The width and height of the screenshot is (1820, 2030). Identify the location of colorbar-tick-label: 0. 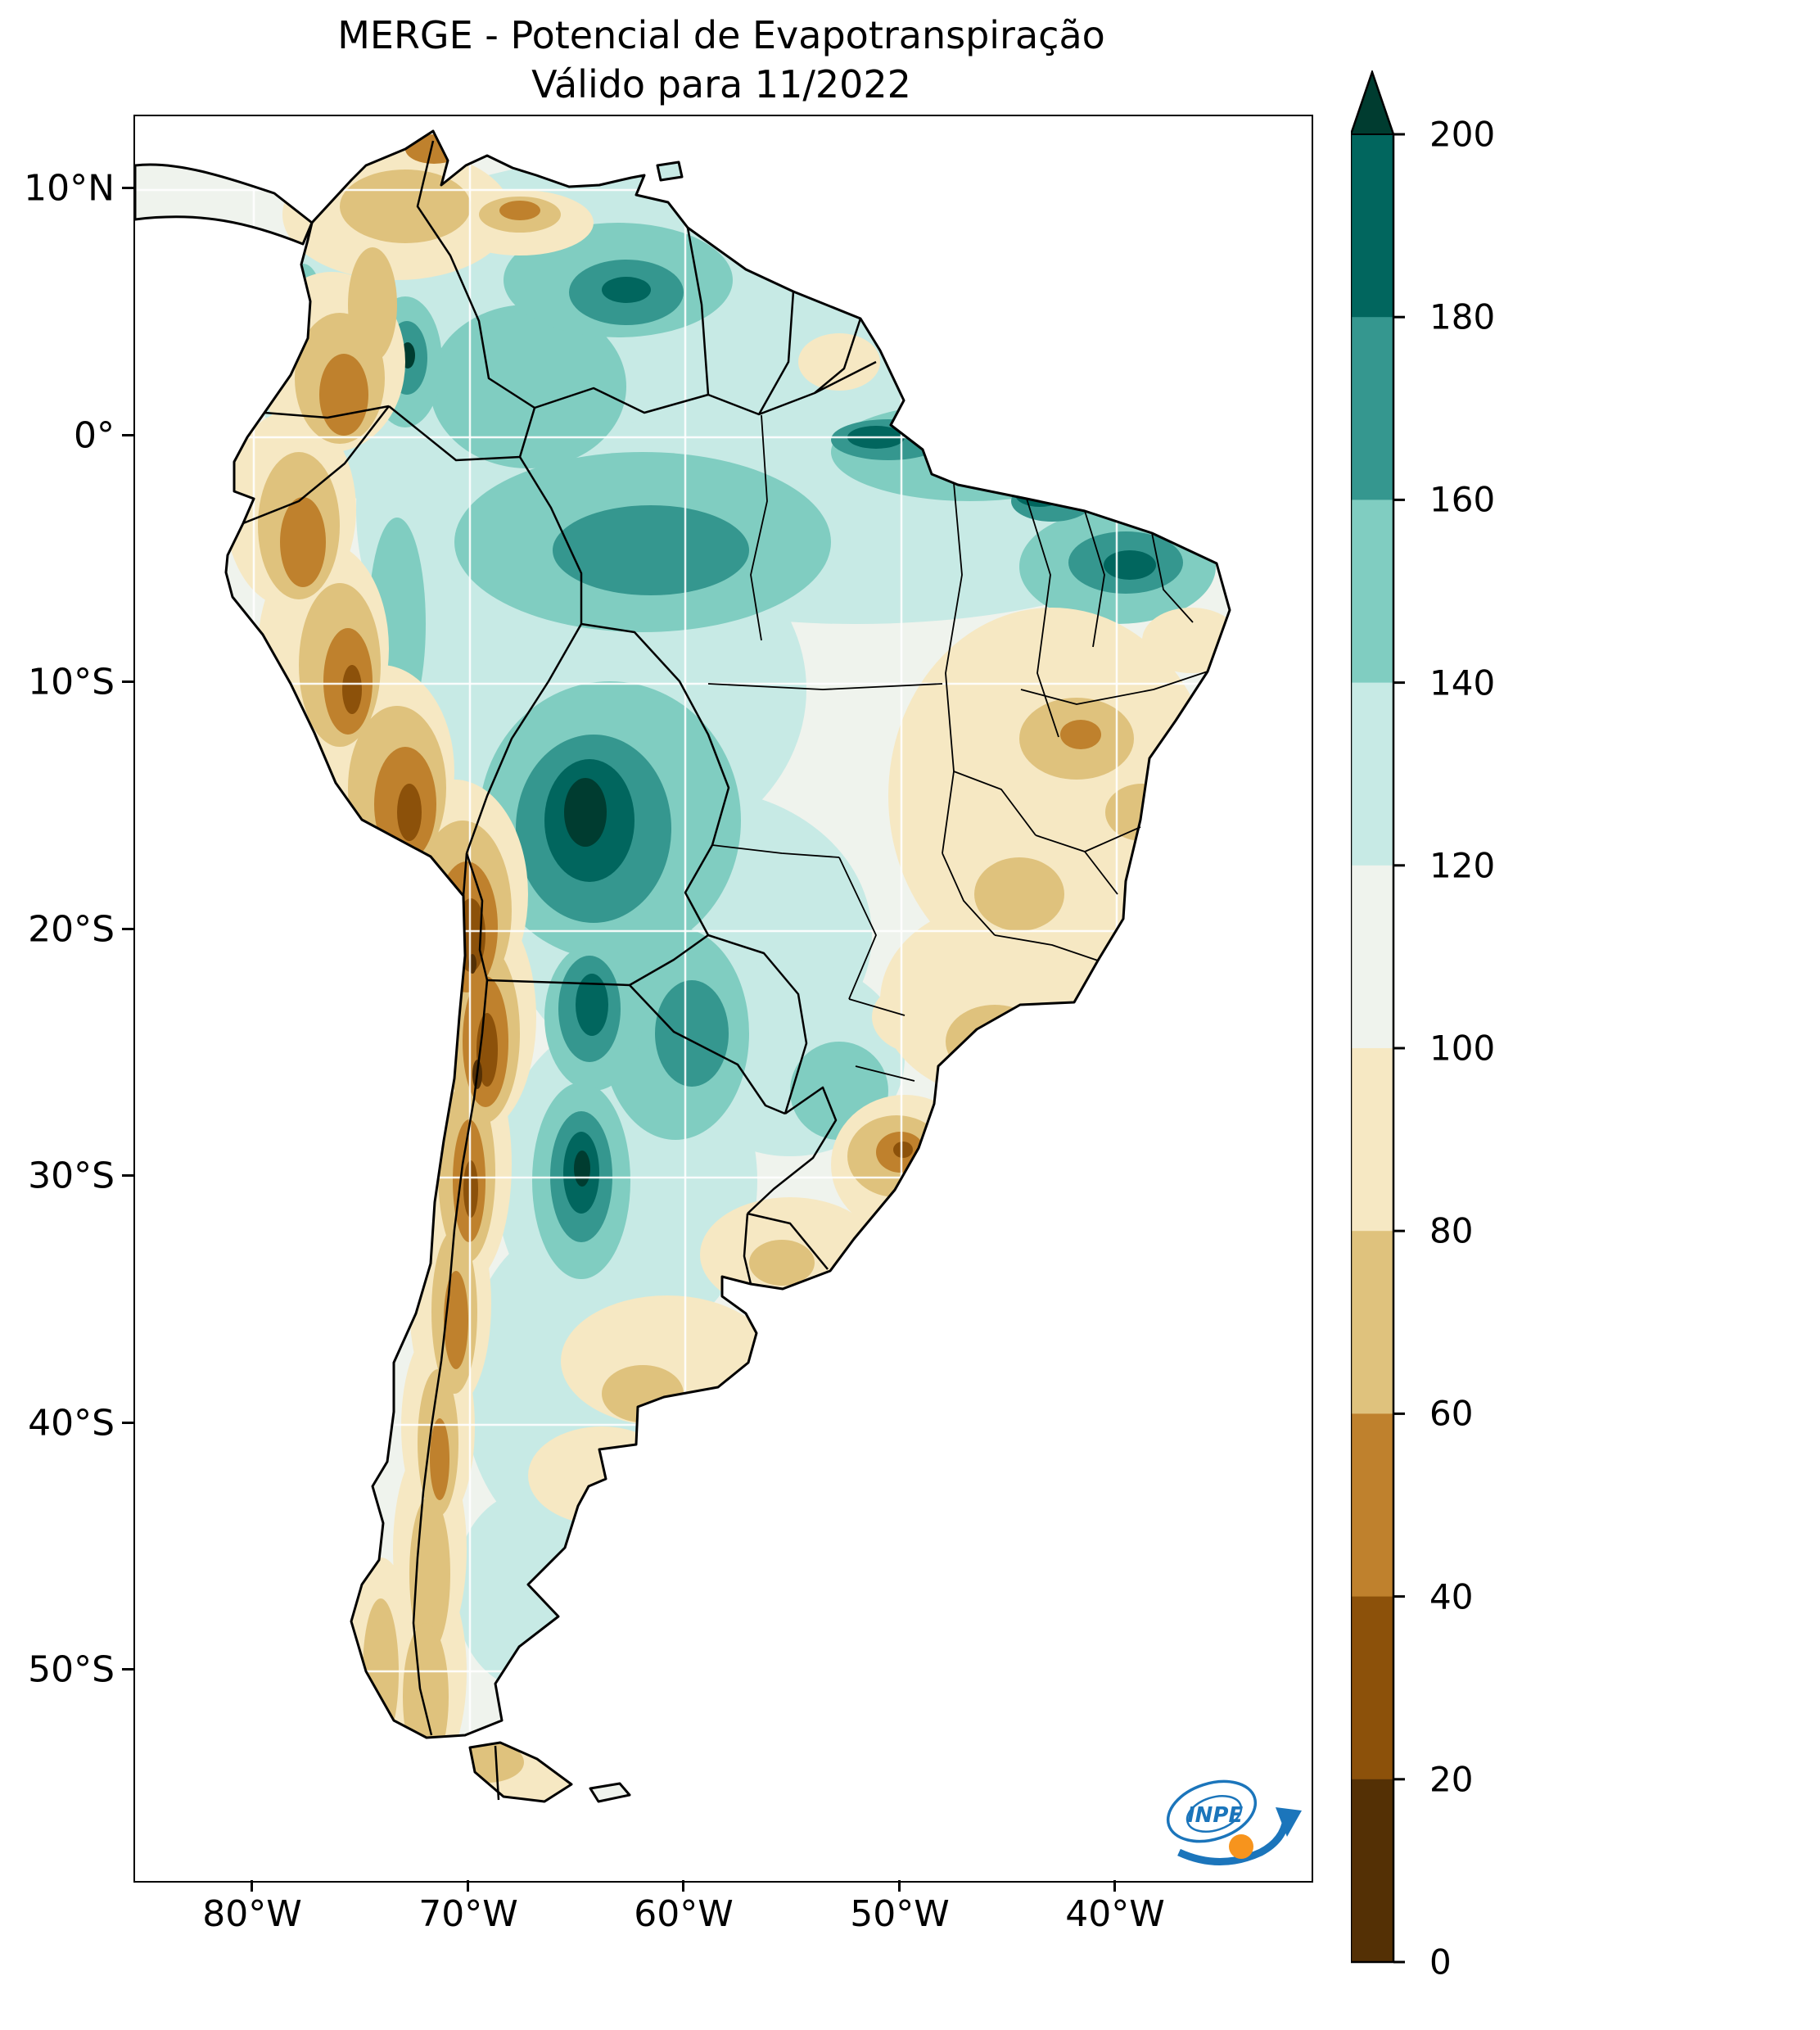
(1441, 1962).